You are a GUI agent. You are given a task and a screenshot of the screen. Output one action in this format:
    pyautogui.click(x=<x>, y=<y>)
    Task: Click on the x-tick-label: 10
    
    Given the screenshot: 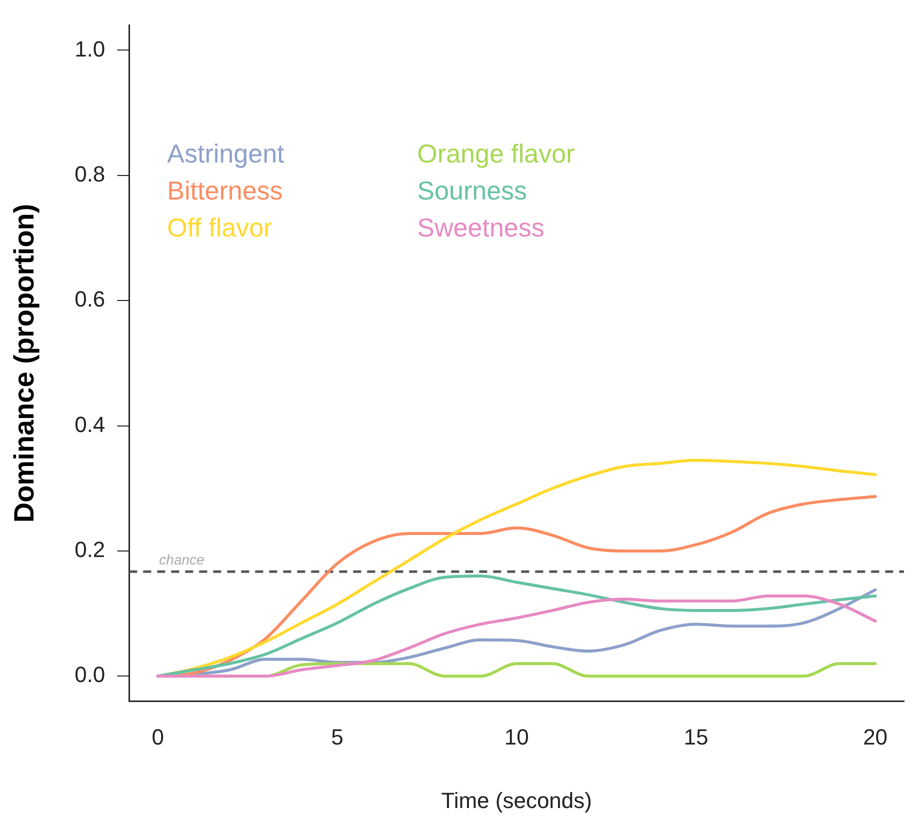 What is the action you would take?
    pyautogui.click(x=516, y=737)
    